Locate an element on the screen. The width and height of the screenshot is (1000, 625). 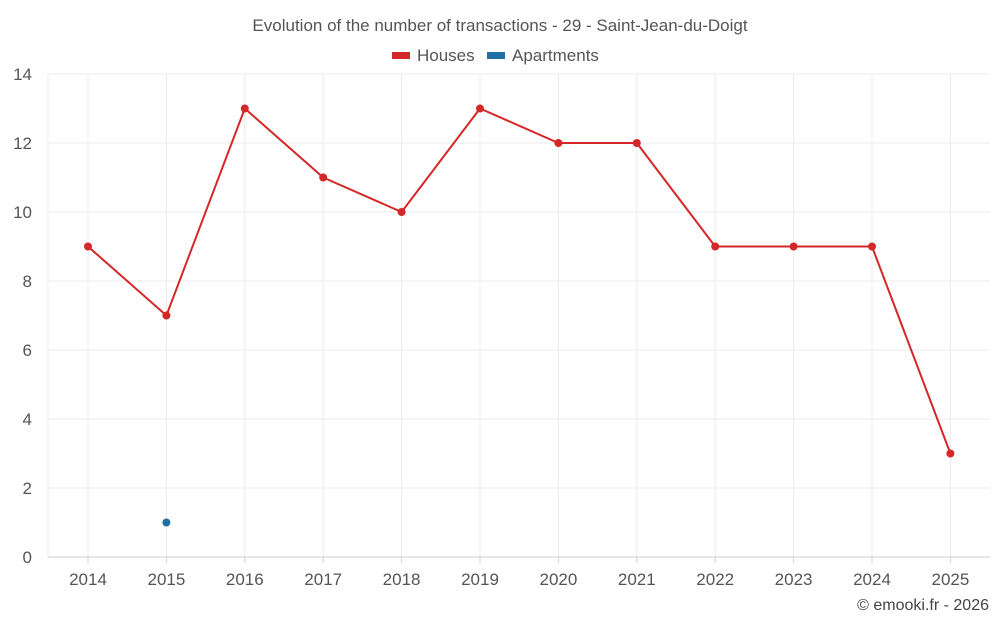
legend-swatch-apartments is located at coordinates (496, 55).